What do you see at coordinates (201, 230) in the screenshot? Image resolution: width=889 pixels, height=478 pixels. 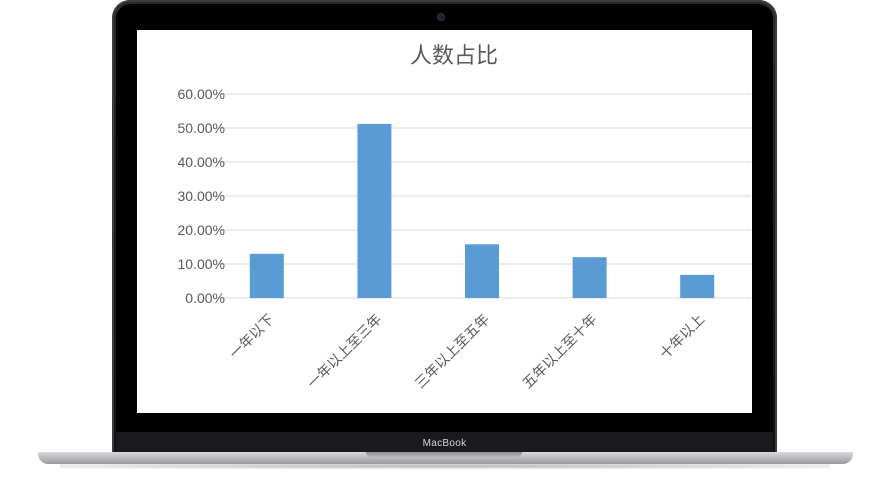 I see `y-tick-label: 20.00%` at bounding box center [201, 230].